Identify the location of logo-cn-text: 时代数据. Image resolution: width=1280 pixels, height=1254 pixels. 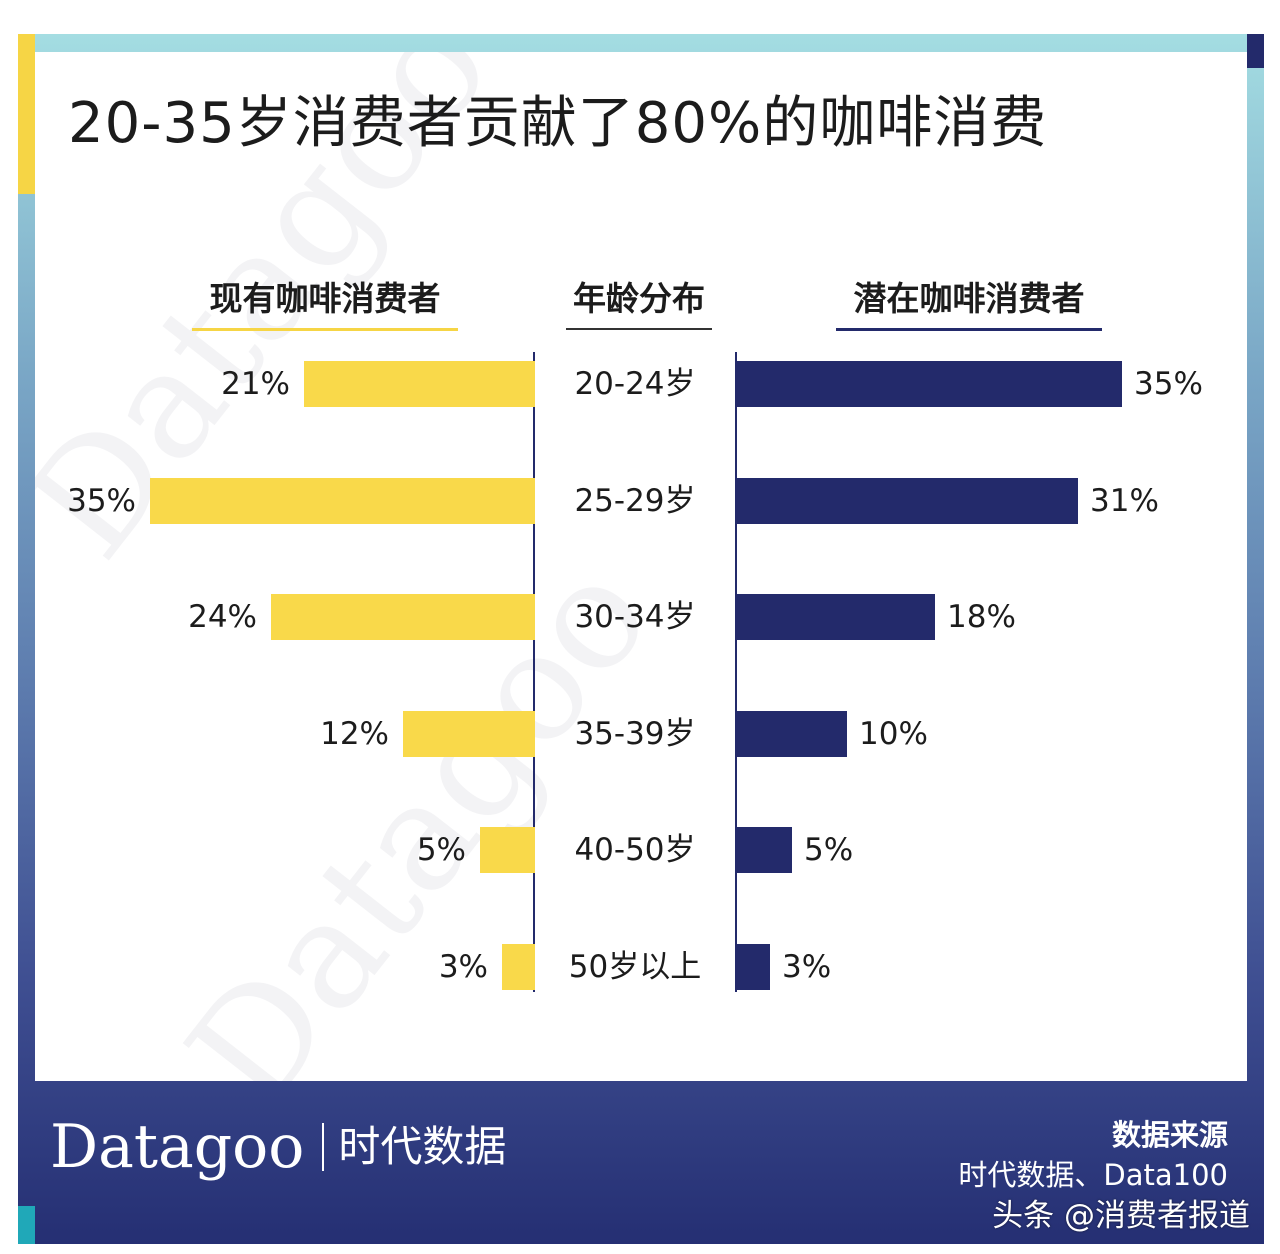
(422, 1146).